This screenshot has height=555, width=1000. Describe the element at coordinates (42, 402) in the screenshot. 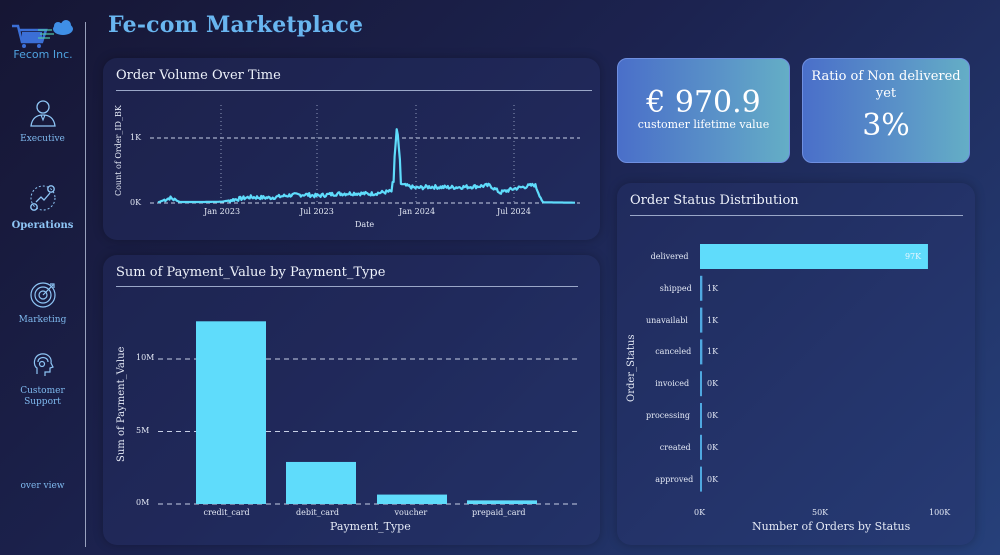

I see `label-line-2: Support` at that location.